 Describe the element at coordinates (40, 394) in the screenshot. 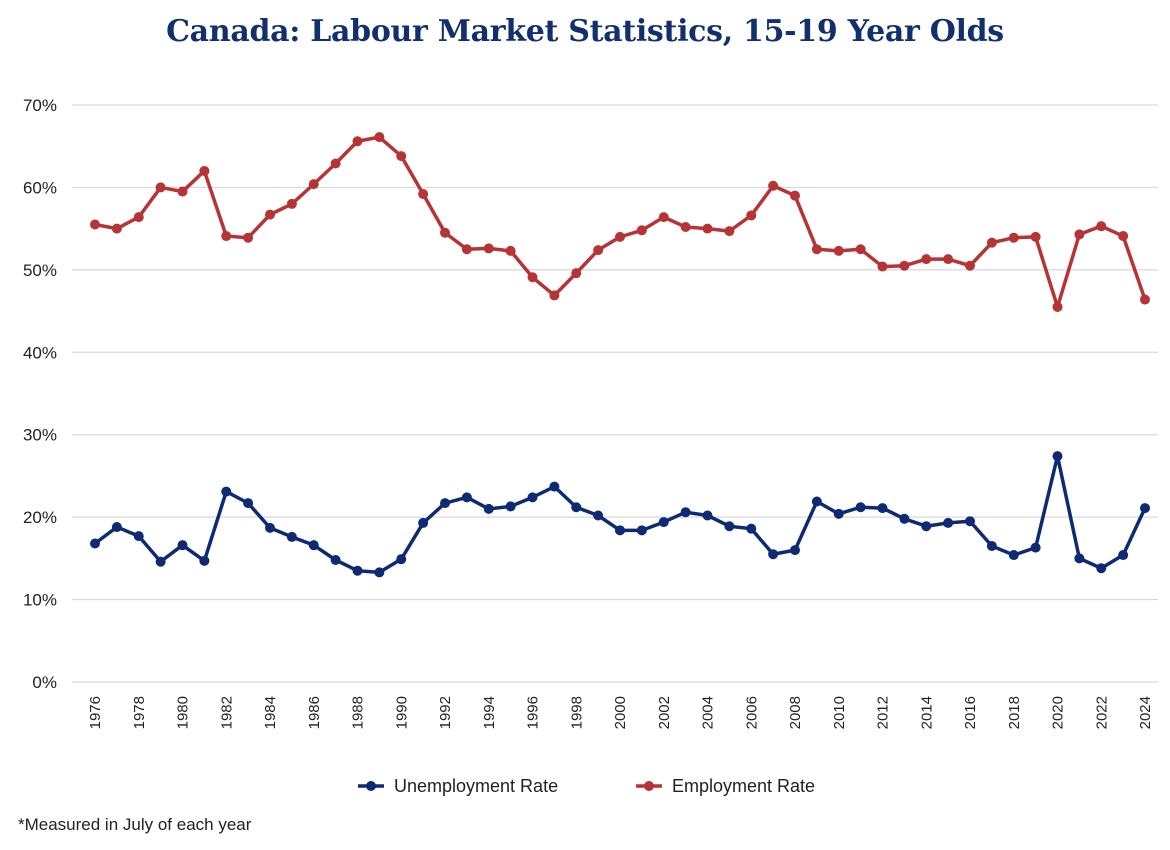

I see `y-axis-ticks: 0% 10% 20% 30% 40% 50% 60% 70%` at that location.